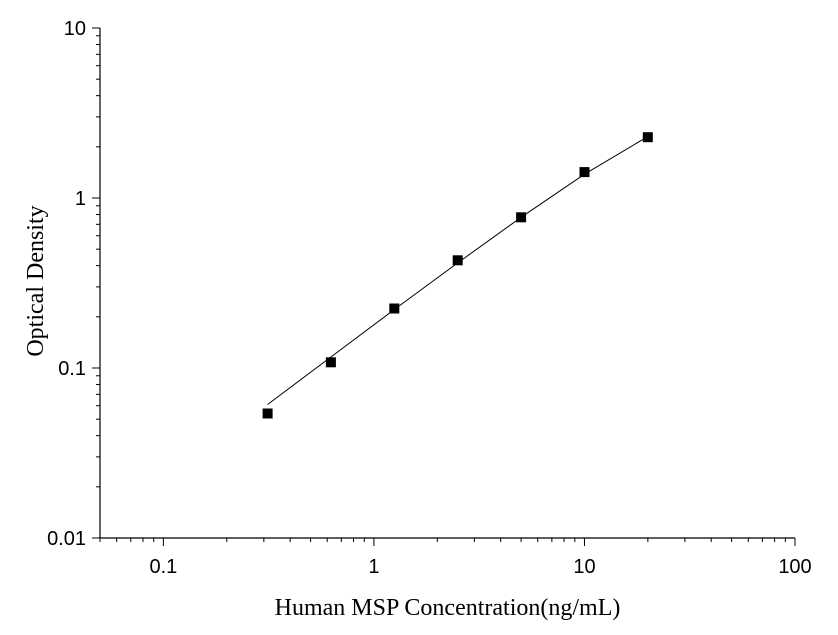  I want to click on y-axis-title: Optical Density, so click(36, 280).